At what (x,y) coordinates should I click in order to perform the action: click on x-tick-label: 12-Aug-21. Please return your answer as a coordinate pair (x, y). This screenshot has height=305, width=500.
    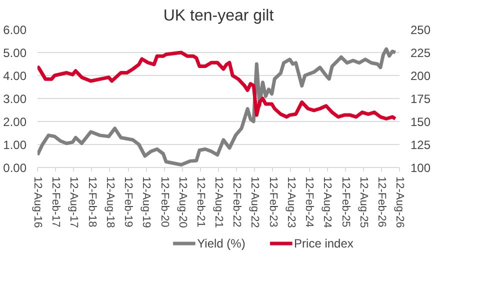
    Looking at the image, I should click on (218, 202).